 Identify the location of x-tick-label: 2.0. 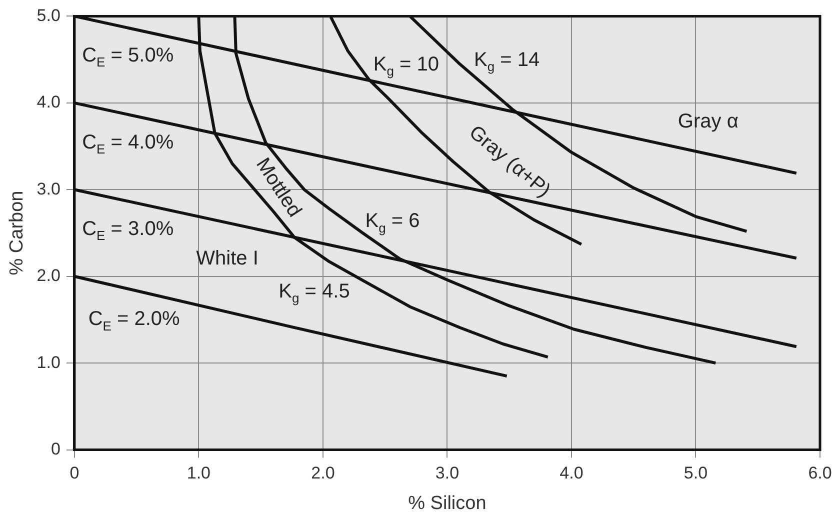
(323, 473).